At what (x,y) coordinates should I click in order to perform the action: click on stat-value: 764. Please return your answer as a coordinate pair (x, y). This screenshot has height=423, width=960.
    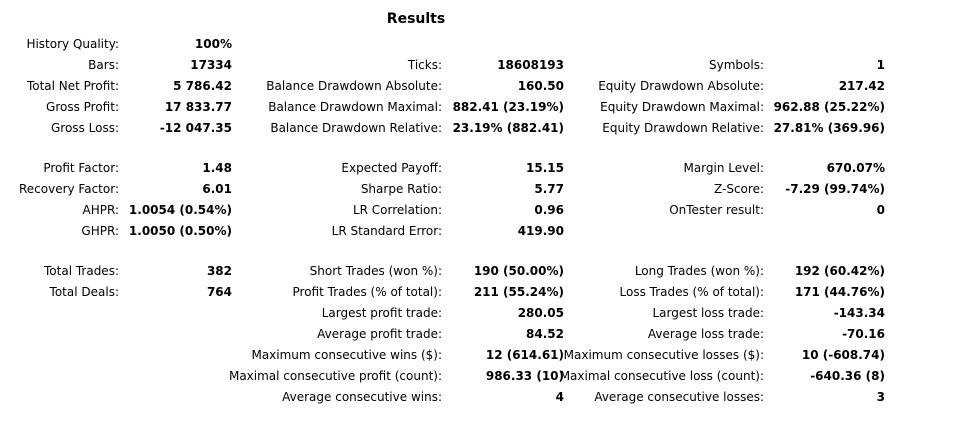
    Looking at the image, I should click on (219, 292).